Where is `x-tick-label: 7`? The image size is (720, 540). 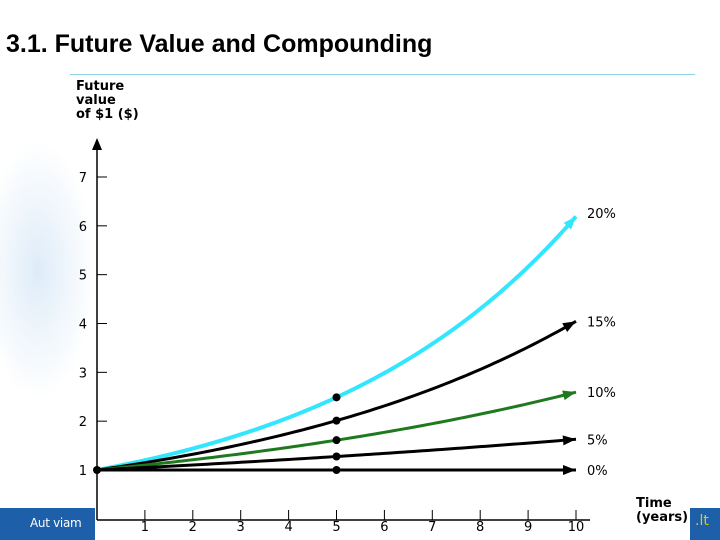 x-tick-label: 7 is located at coordinates (432, 527).